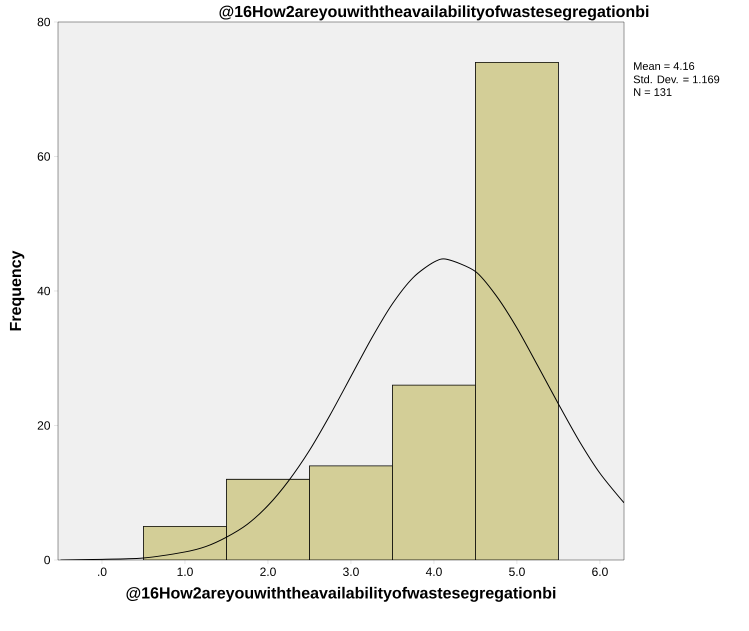 The height and width of the screenshot is (631, 749). What do you see at coordinates (434, 12) in the screenshot?
I see `chart-title: @16How2areyouwiththeavailabilityofwastesegregationbi` at bounding box center [434, 12].